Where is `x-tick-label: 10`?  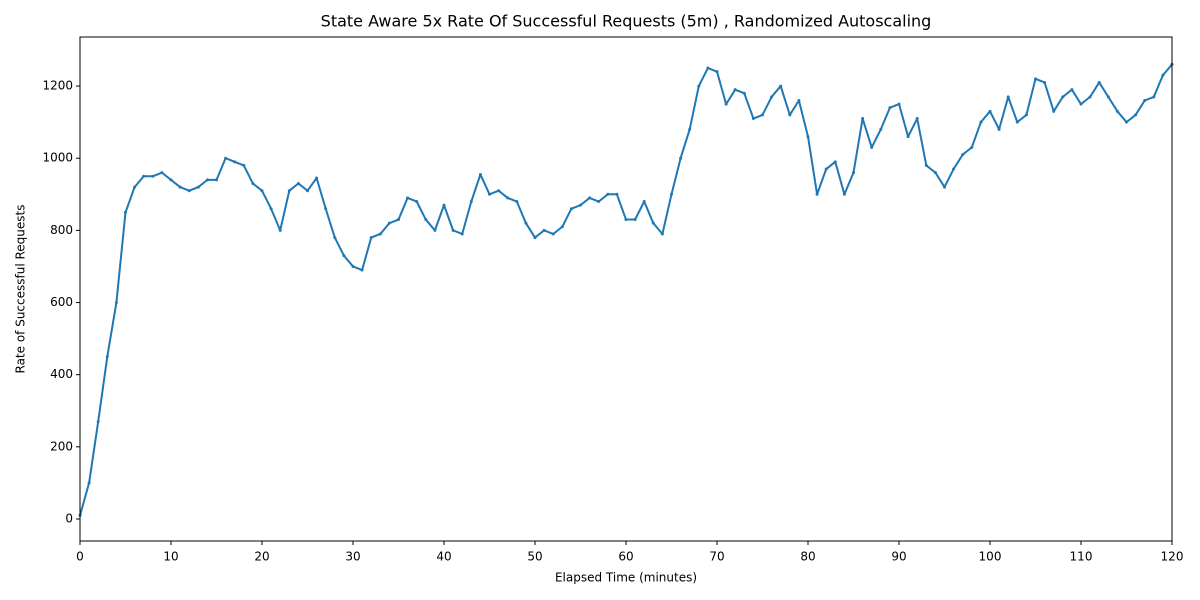 x-tick-label: 10 is located at coordinates (170, 557).